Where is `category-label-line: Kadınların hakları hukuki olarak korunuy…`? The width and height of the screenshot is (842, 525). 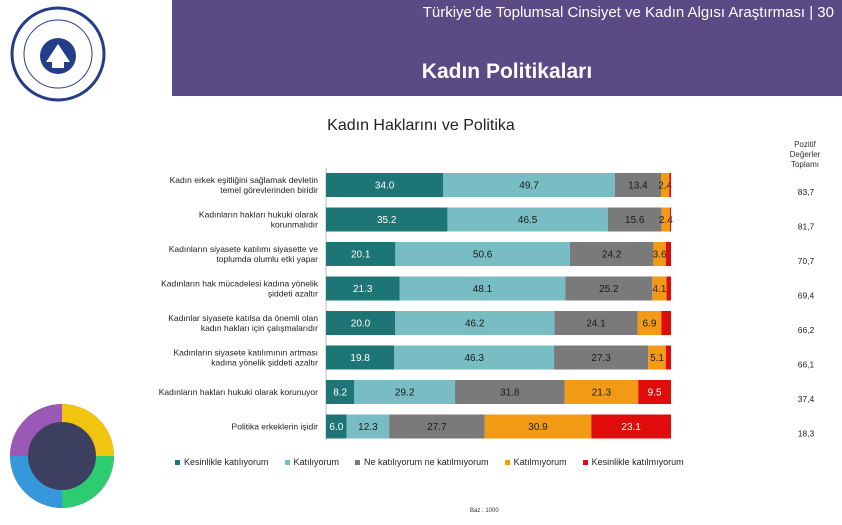
category-label-line: Kadınların hakları hukuki olarak korunuy… is located at coordinates (238, 392).